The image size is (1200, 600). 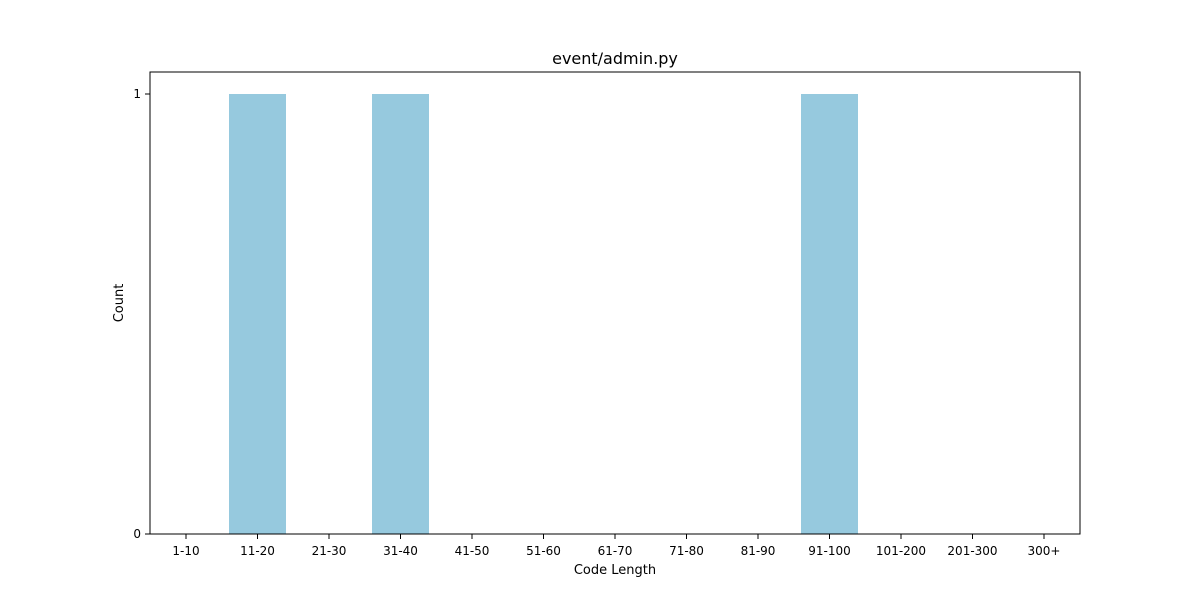 I want to click on x-tick-label: 21-30, so click(x=329, y=551).